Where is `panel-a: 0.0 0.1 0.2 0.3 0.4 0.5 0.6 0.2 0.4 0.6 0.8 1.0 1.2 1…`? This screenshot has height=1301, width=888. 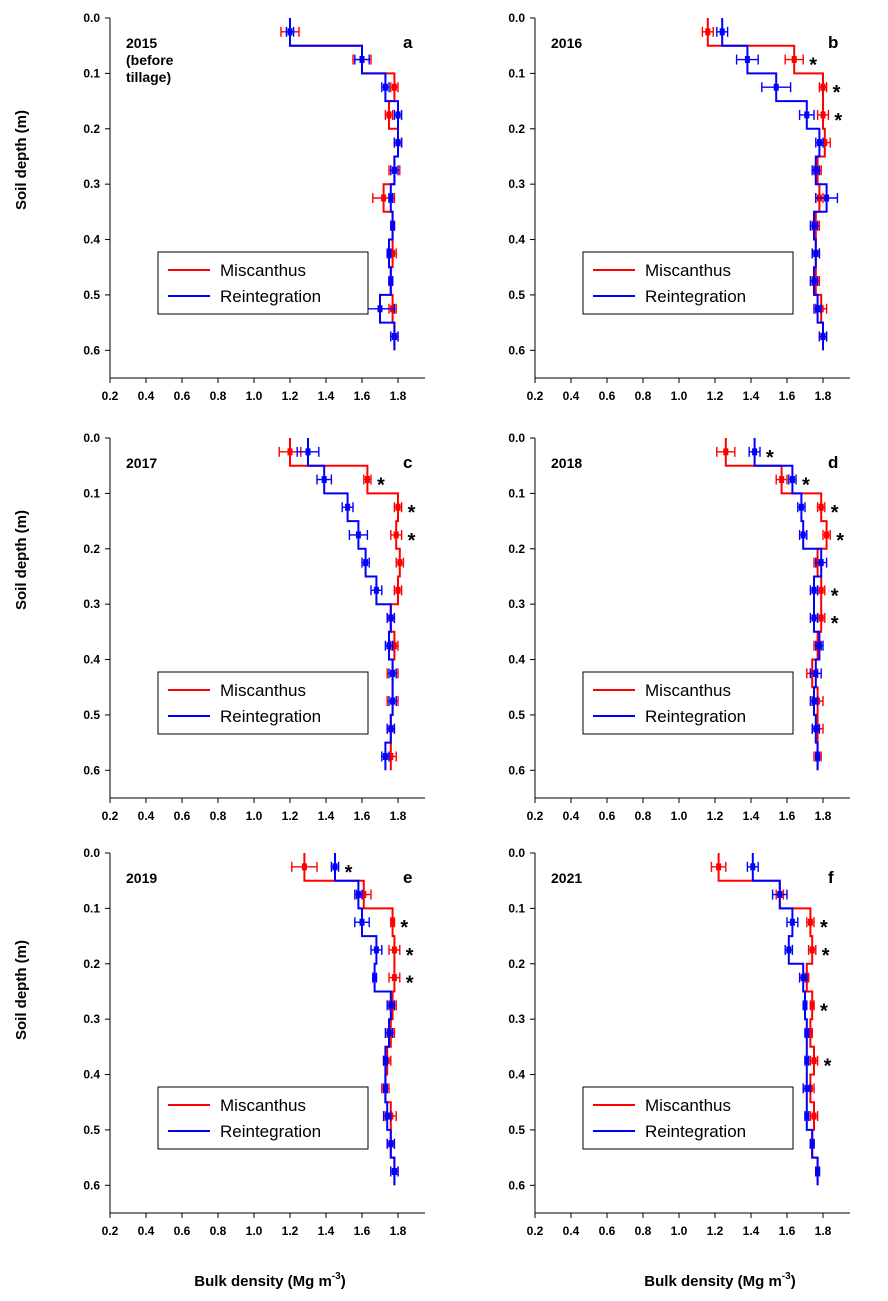
panel-a: 0.0 0.1 0.2 0.3 0.4 0.5 0.6 0.2 0.4 0.6 0.8 1.0 1.2 1… is located at coordinates (254, 207).